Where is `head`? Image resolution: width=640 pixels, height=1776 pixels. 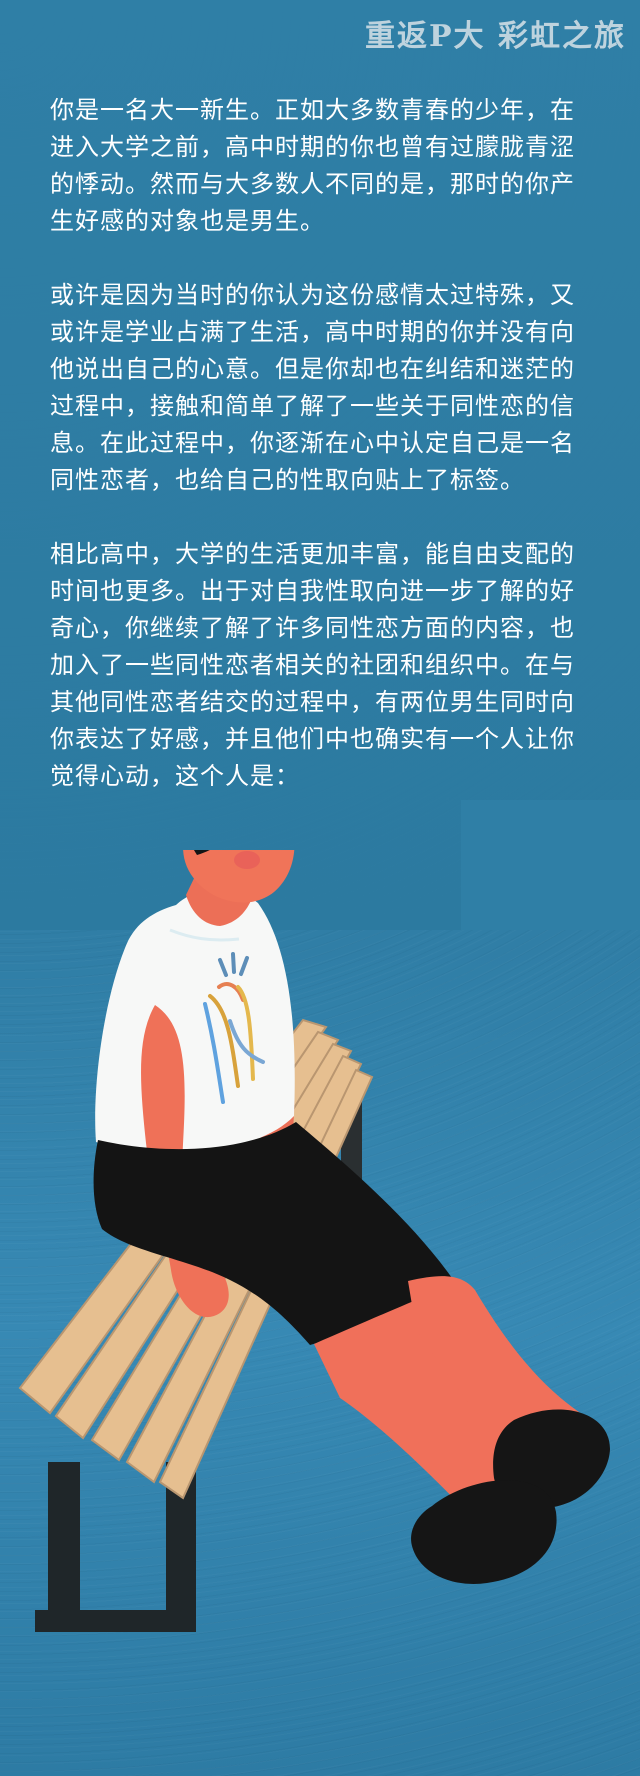 head is located at coordinates (239, 876).